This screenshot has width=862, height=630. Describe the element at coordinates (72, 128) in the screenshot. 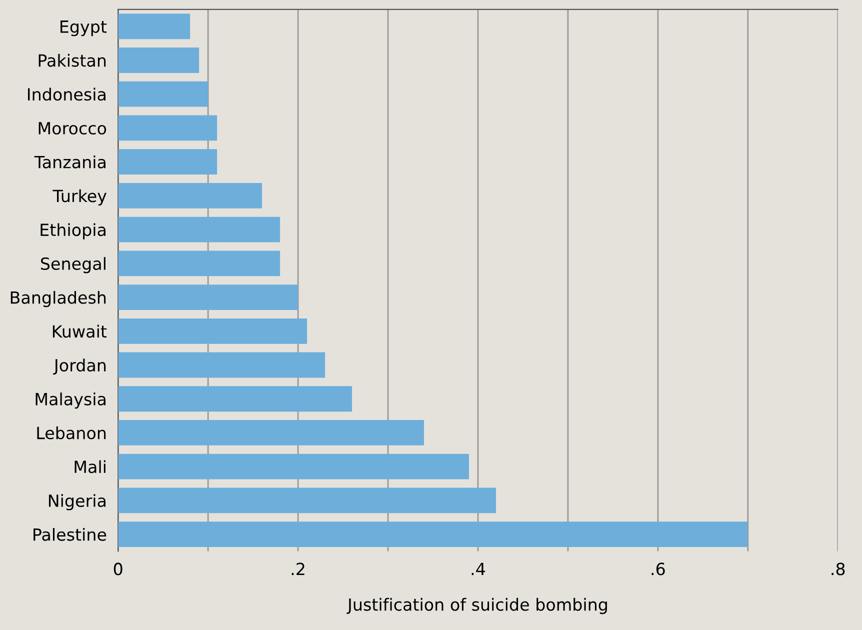

I see `y-tick-label: Morocco` at that location.